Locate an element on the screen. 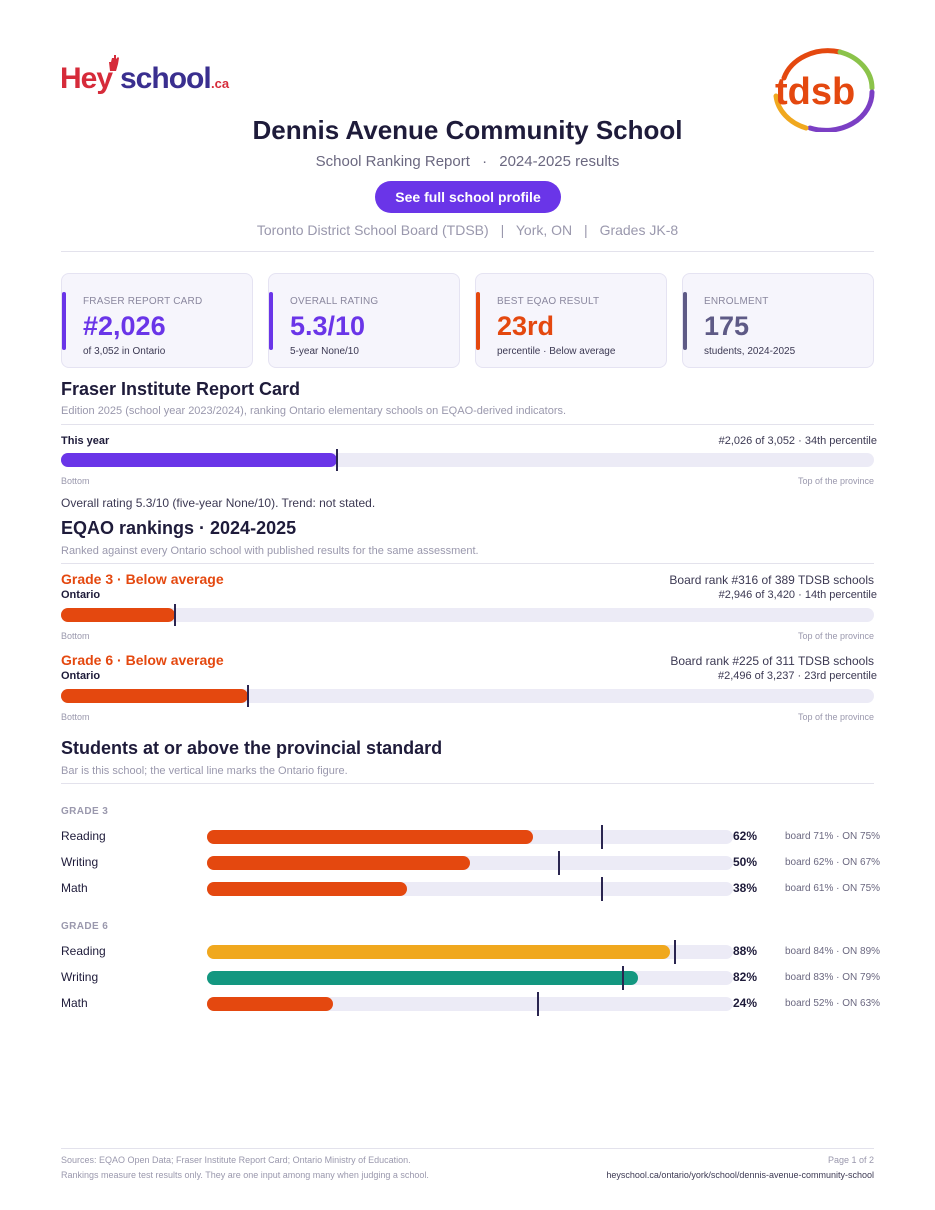 This screenshot has height=1210, width=935. grade6-province-rank: #2,496 of 3,237 · 23rd percentile is located at coordinates (797, 676).